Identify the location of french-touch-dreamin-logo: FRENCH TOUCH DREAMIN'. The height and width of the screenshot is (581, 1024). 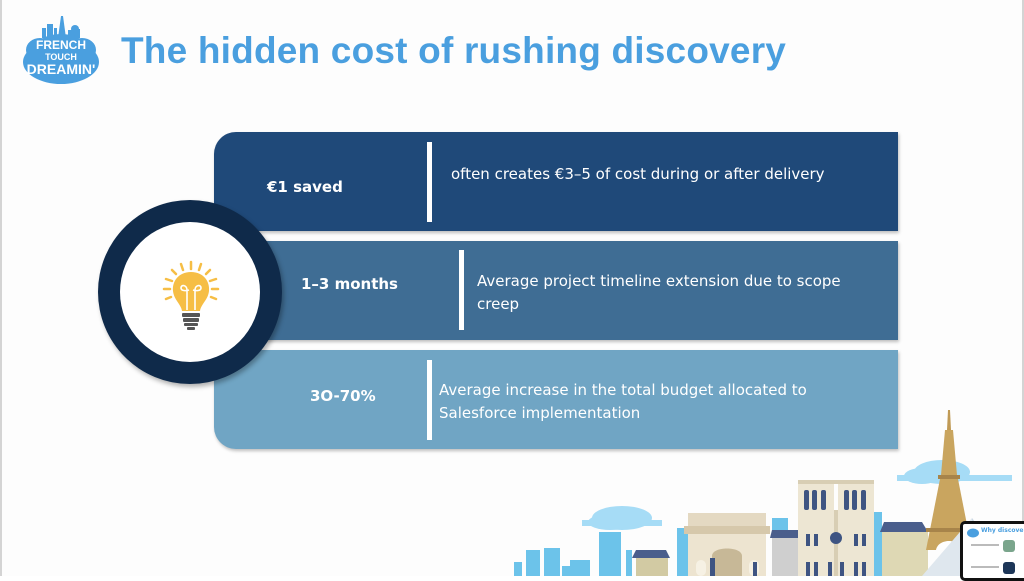
(61, 52).